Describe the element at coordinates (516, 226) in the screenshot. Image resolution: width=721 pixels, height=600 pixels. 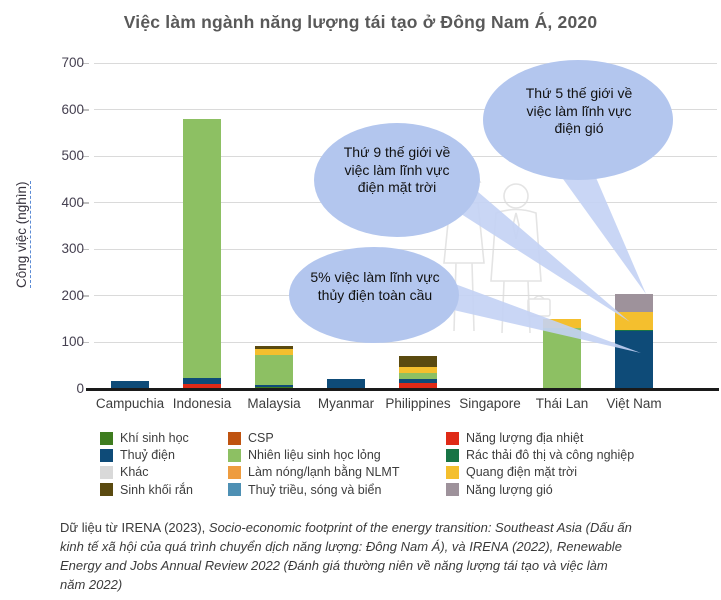
I see `businessman-tie` at that location.